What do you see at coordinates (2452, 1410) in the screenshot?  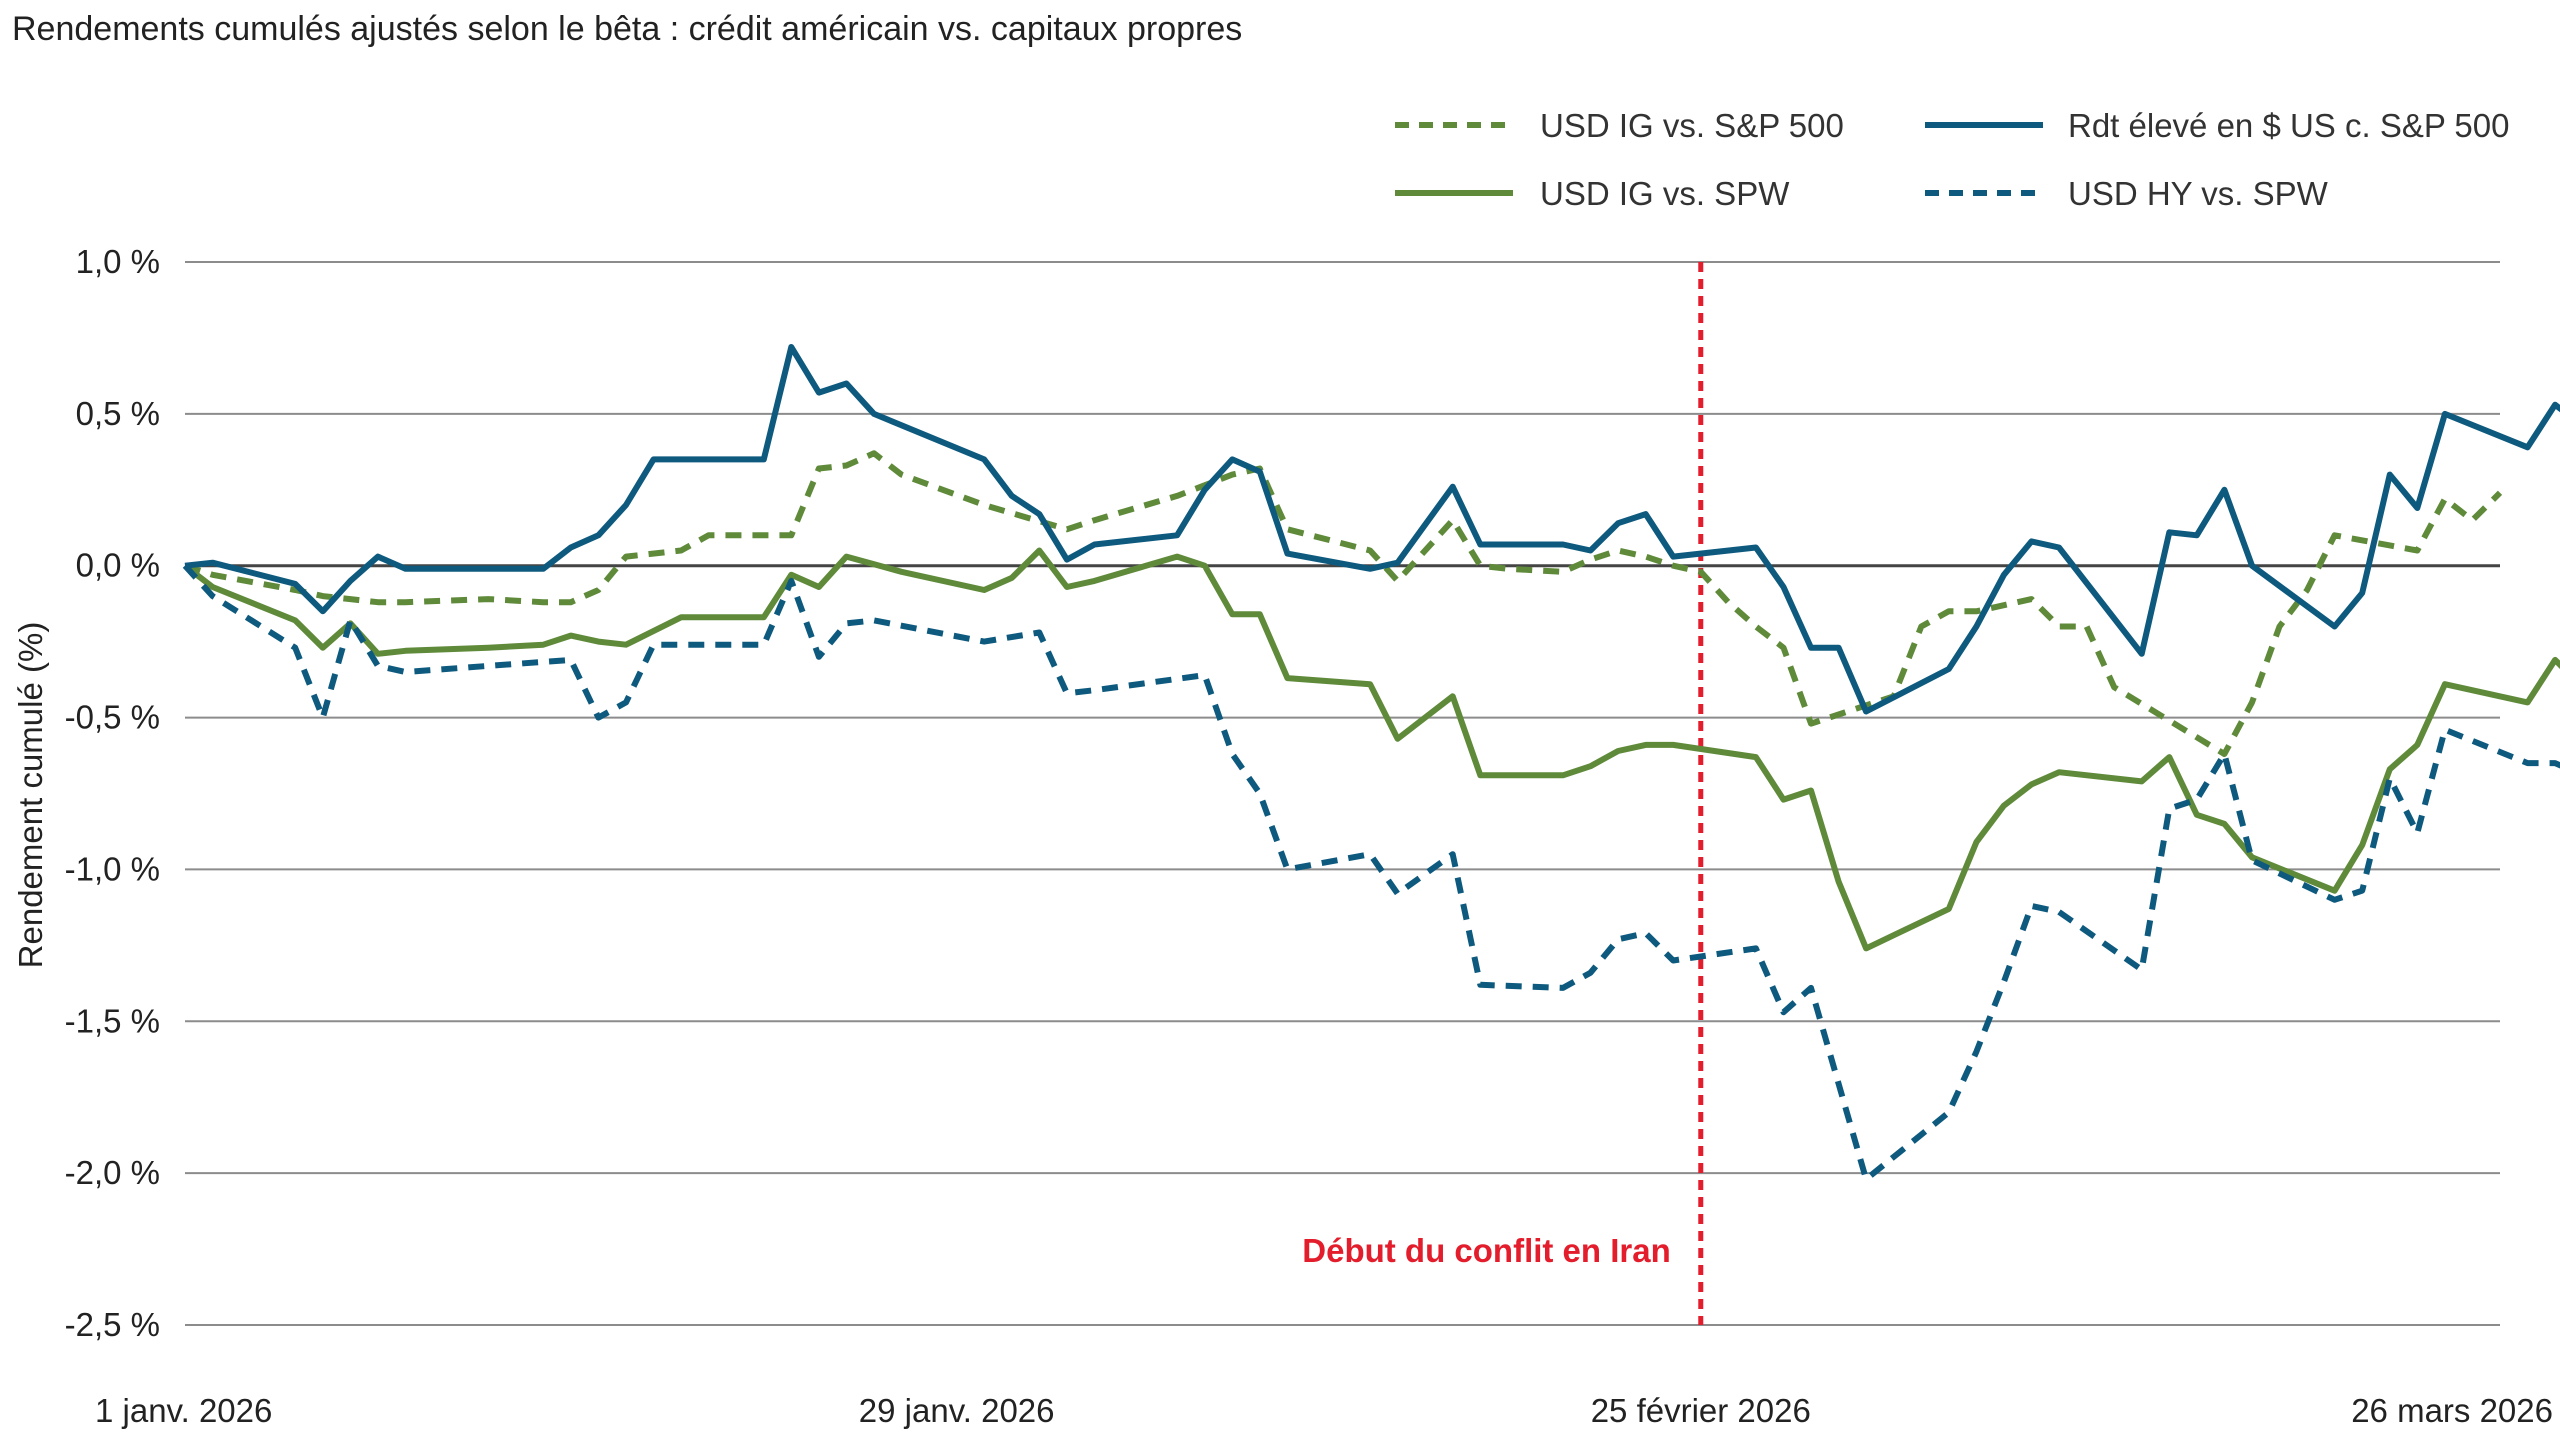 I see `x-tick-label: 26 mars 2026` at bounding box center [2452, 1410].